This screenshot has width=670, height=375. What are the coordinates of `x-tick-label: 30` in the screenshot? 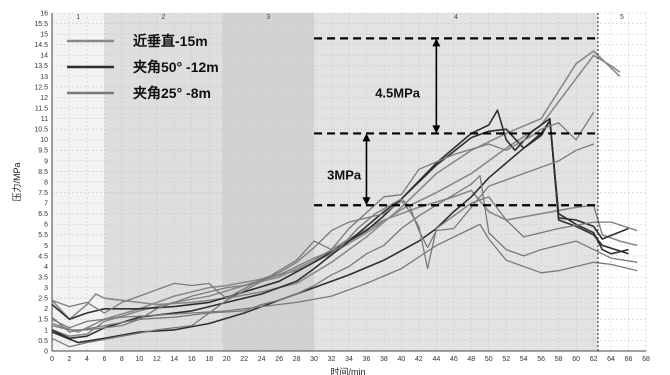 It's located at (314, 359).